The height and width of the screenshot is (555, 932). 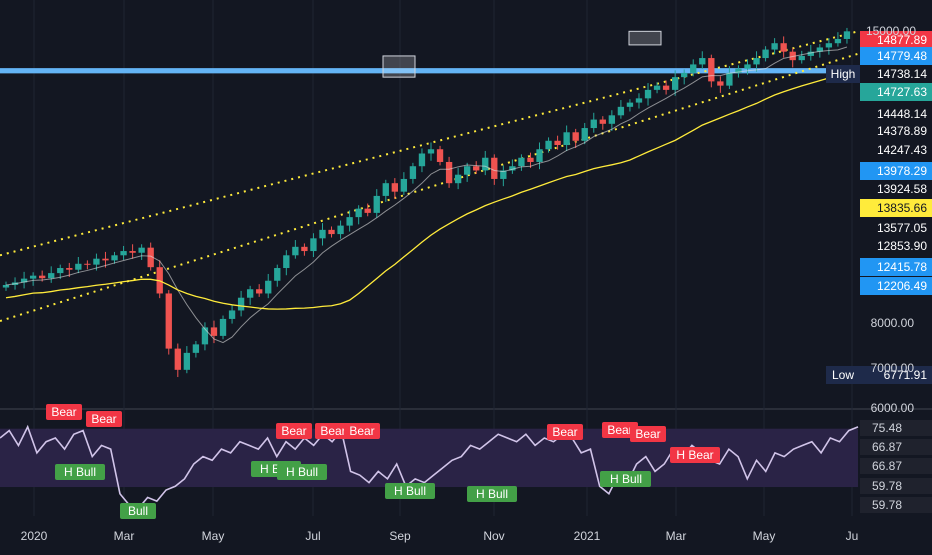 What do you see at coordinates (893, 408) in the screenshot?
I see `y-tick-label: 6000.00` at bounding box center [893, 408].